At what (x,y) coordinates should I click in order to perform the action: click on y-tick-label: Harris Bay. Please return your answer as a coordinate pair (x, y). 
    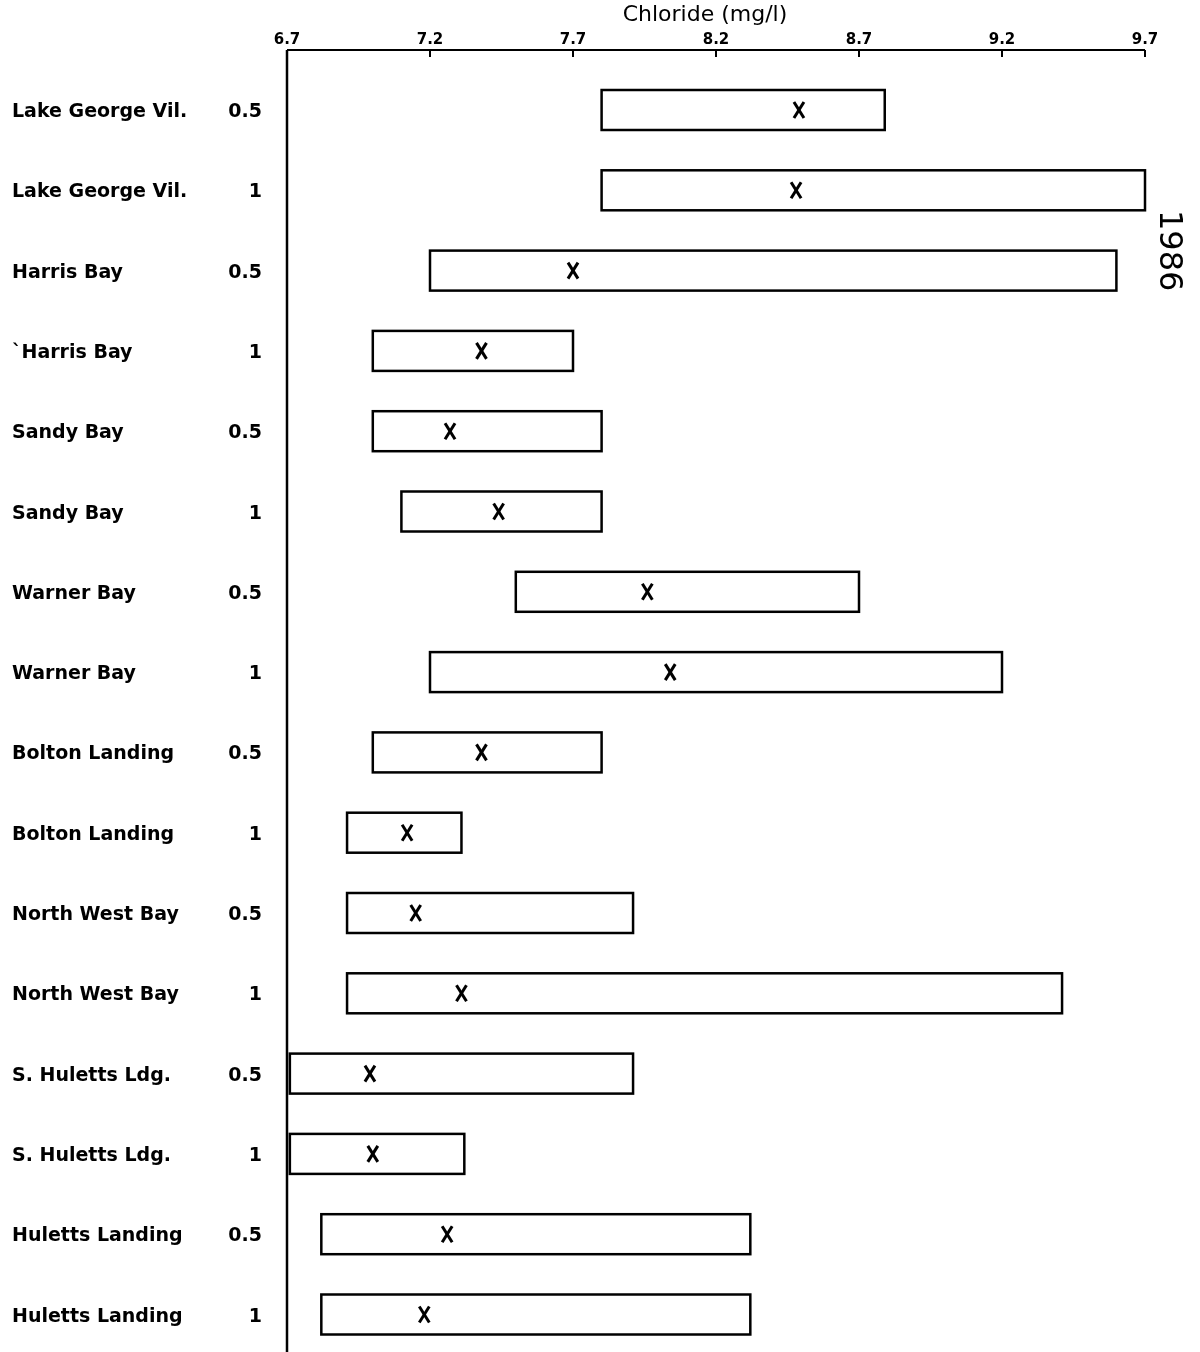
    Looking at the image, I should click on (68, 270).